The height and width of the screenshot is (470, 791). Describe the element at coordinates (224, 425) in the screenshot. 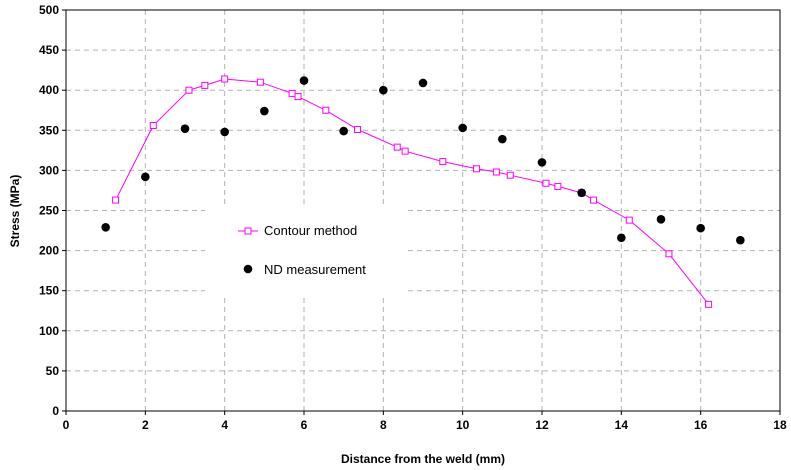

I see `x-tick-label: 4` at that location.